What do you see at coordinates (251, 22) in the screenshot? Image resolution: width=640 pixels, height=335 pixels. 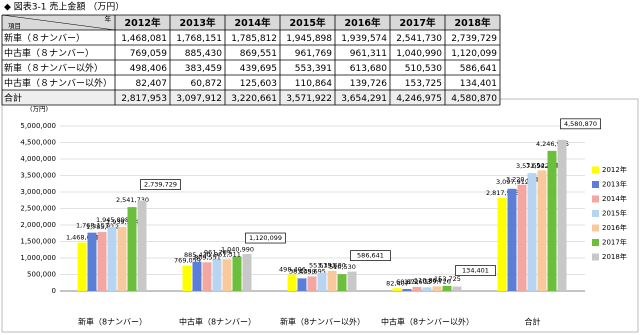 I see `table-header-bg` at bounding box center [251, 22].